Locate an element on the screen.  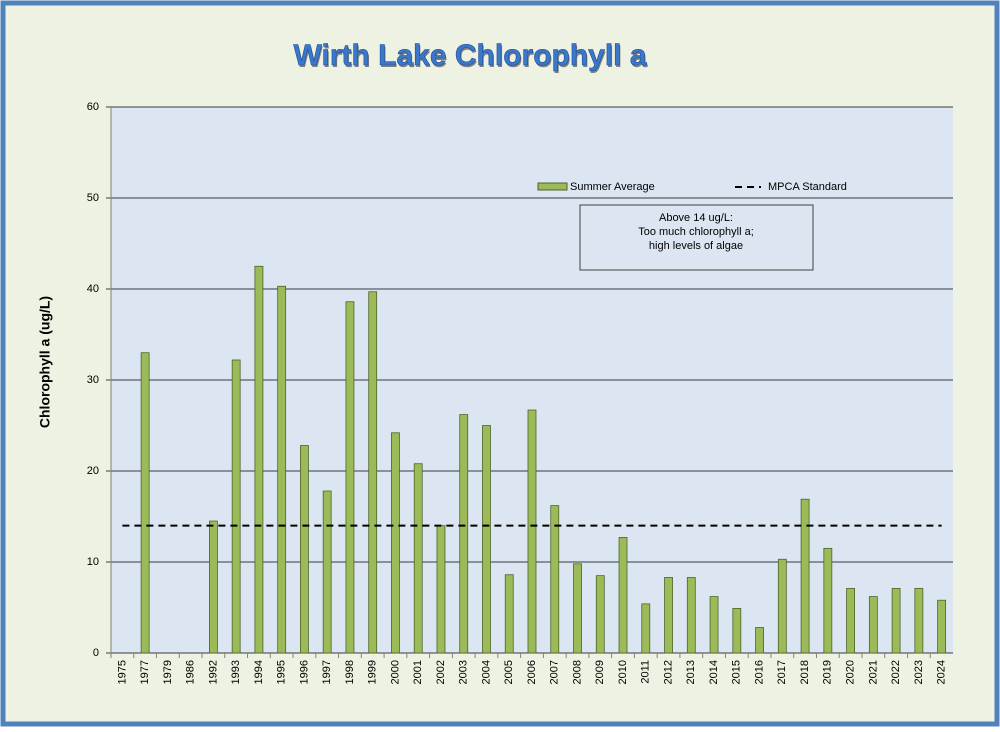
x-tick-label: 1979 is located at coordinates (168, 672).